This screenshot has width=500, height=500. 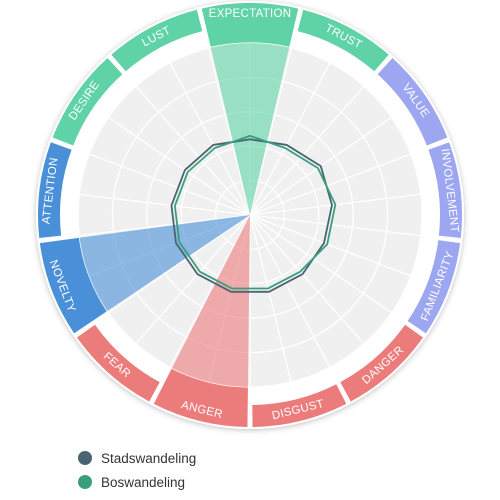 What do you see at coordinates (200, 397) in the screenshot?
I see `category-segment-anger` at bounding box center [200, 397].